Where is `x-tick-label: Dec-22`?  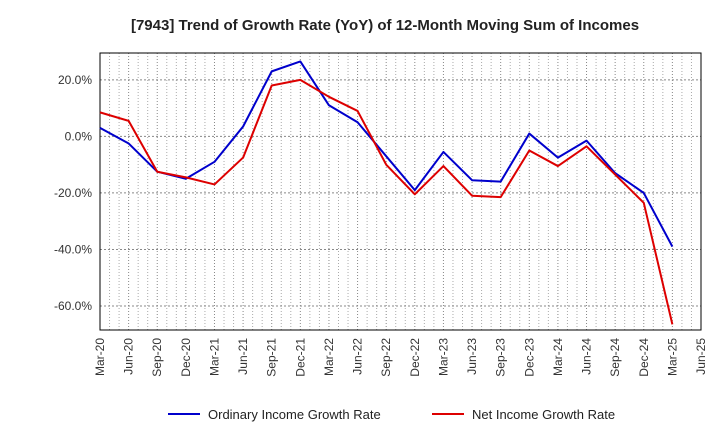 x-tick-label: Dec-22 is located at coordinates (415, 357).